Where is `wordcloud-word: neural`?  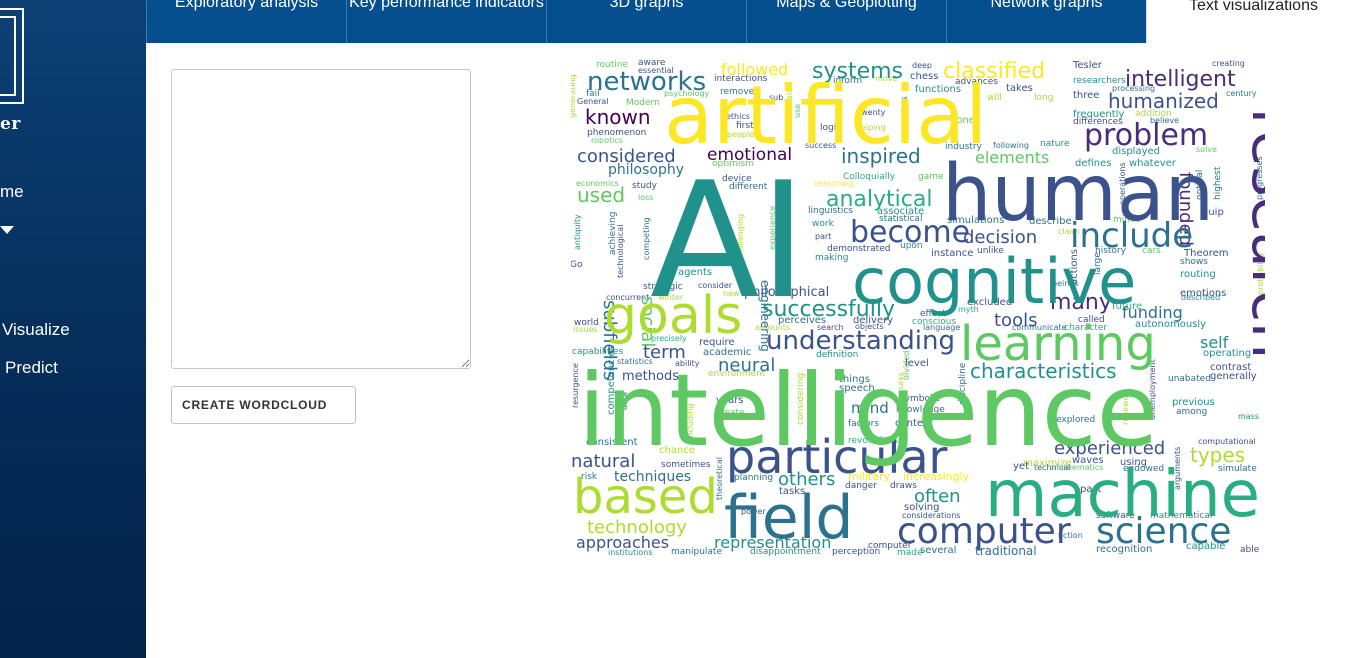
wordcloud-word: neural is located at coordinates (746, 365).